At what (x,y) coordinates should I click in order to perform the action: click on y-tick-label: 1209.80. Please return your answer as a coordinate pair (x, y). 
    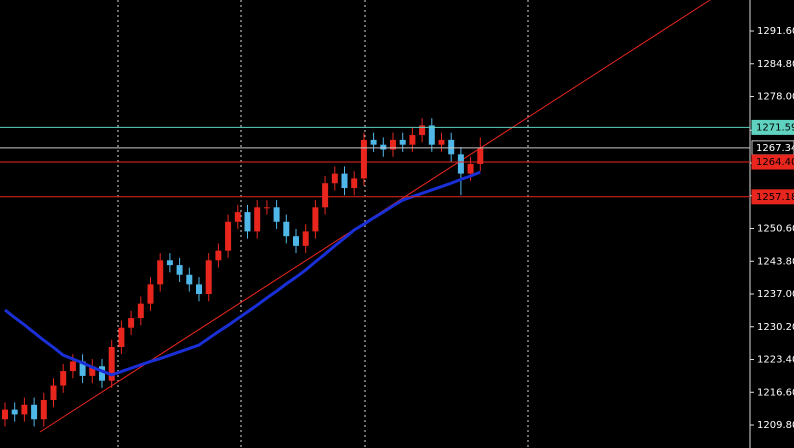
    Looking at the image, I should click on (775, 425).